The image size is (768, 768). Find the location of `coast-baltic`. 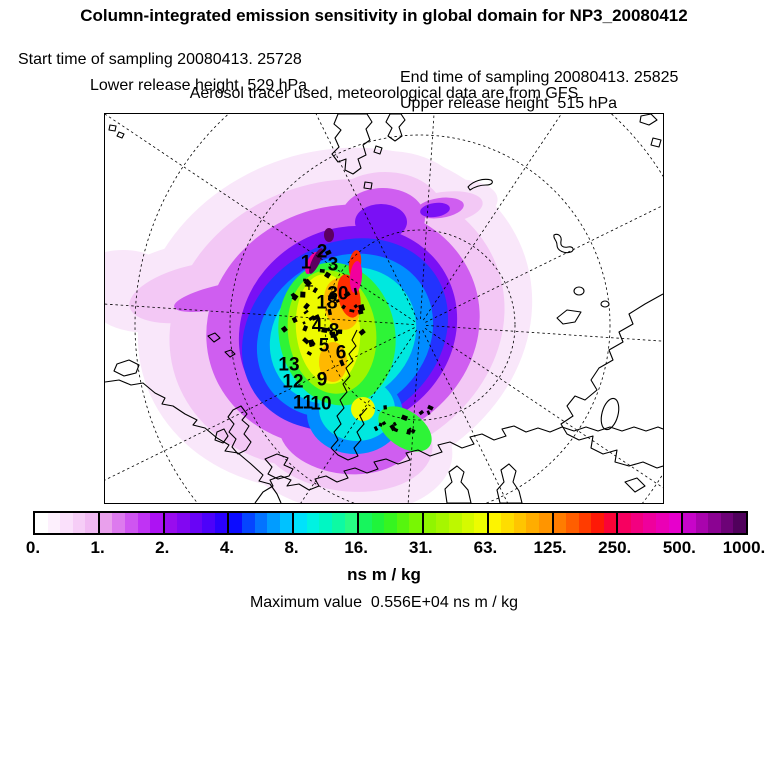

coast-baltic is located at coordinates (349, 434).